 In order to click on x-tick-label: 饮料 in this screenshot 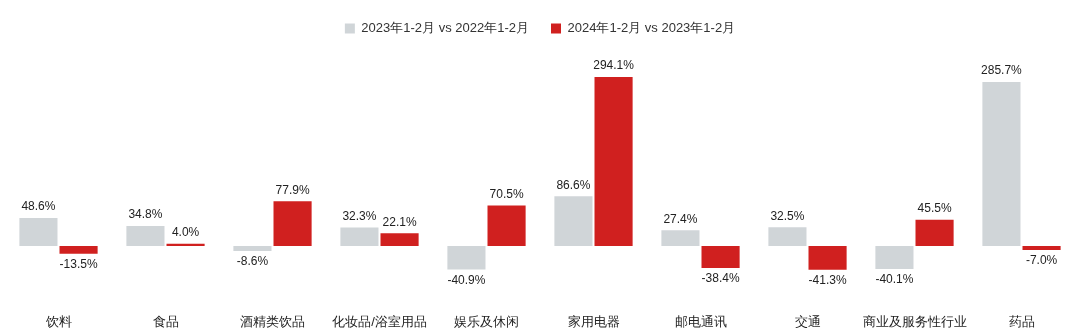, I will do `click(58, 321)`.